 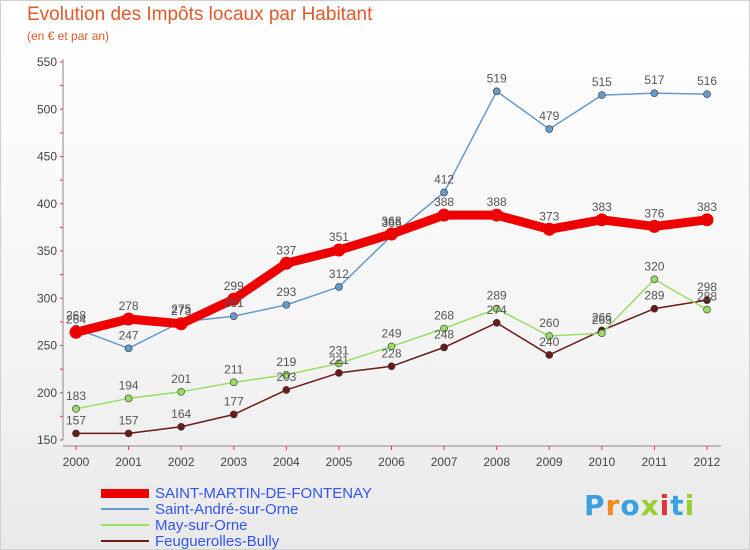 What do you see at coordinates (339, 350) in the screenshot?
I see `data-label: 231` at bounding box center [339, 350].